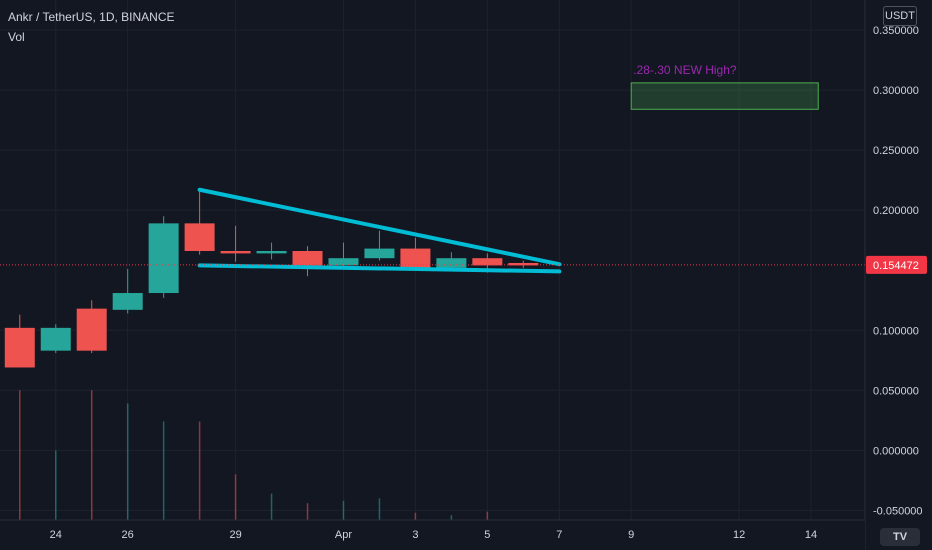  Describe the element at coordinates (16, 37) in the screenshot. I see `volume-indicator-label: Vol` at that location.